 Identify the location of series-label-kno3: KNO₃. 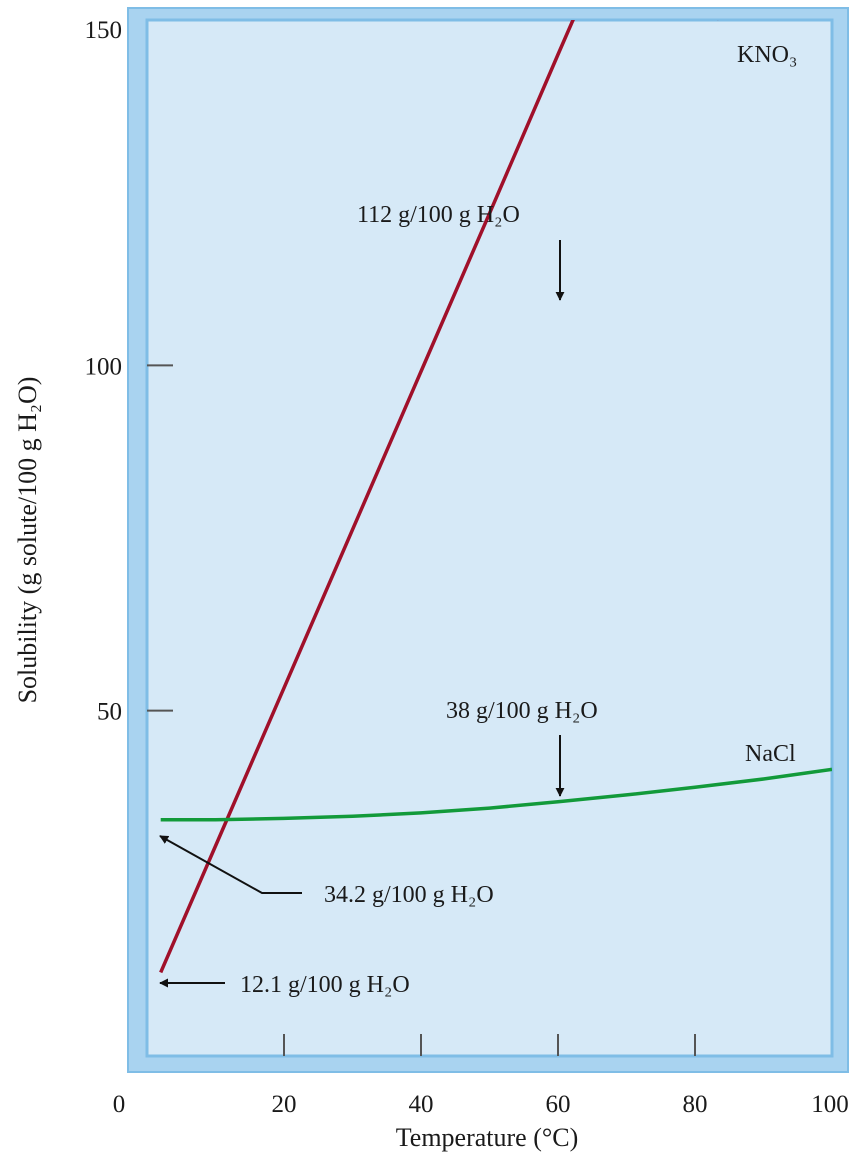
(767, 55).